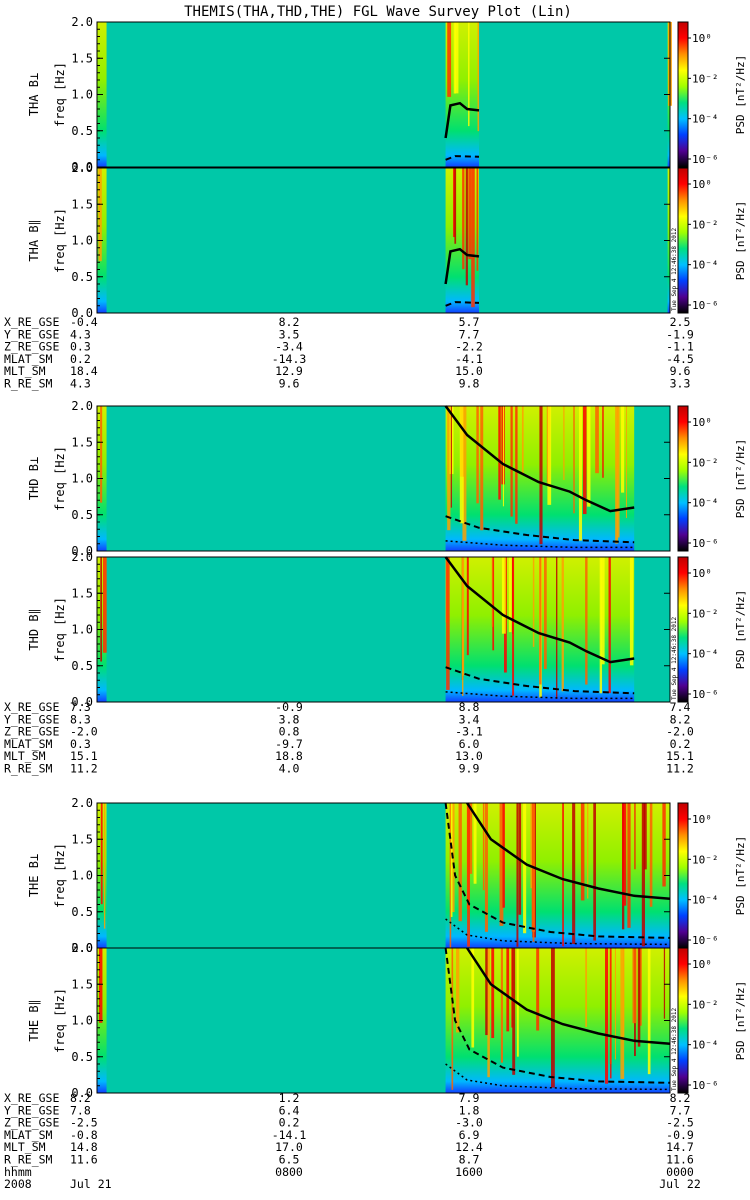 Image resolution: width=750 pixels, height=1200 pixels. I want to click on y-tick-label: 1.5, so click(82, 58).